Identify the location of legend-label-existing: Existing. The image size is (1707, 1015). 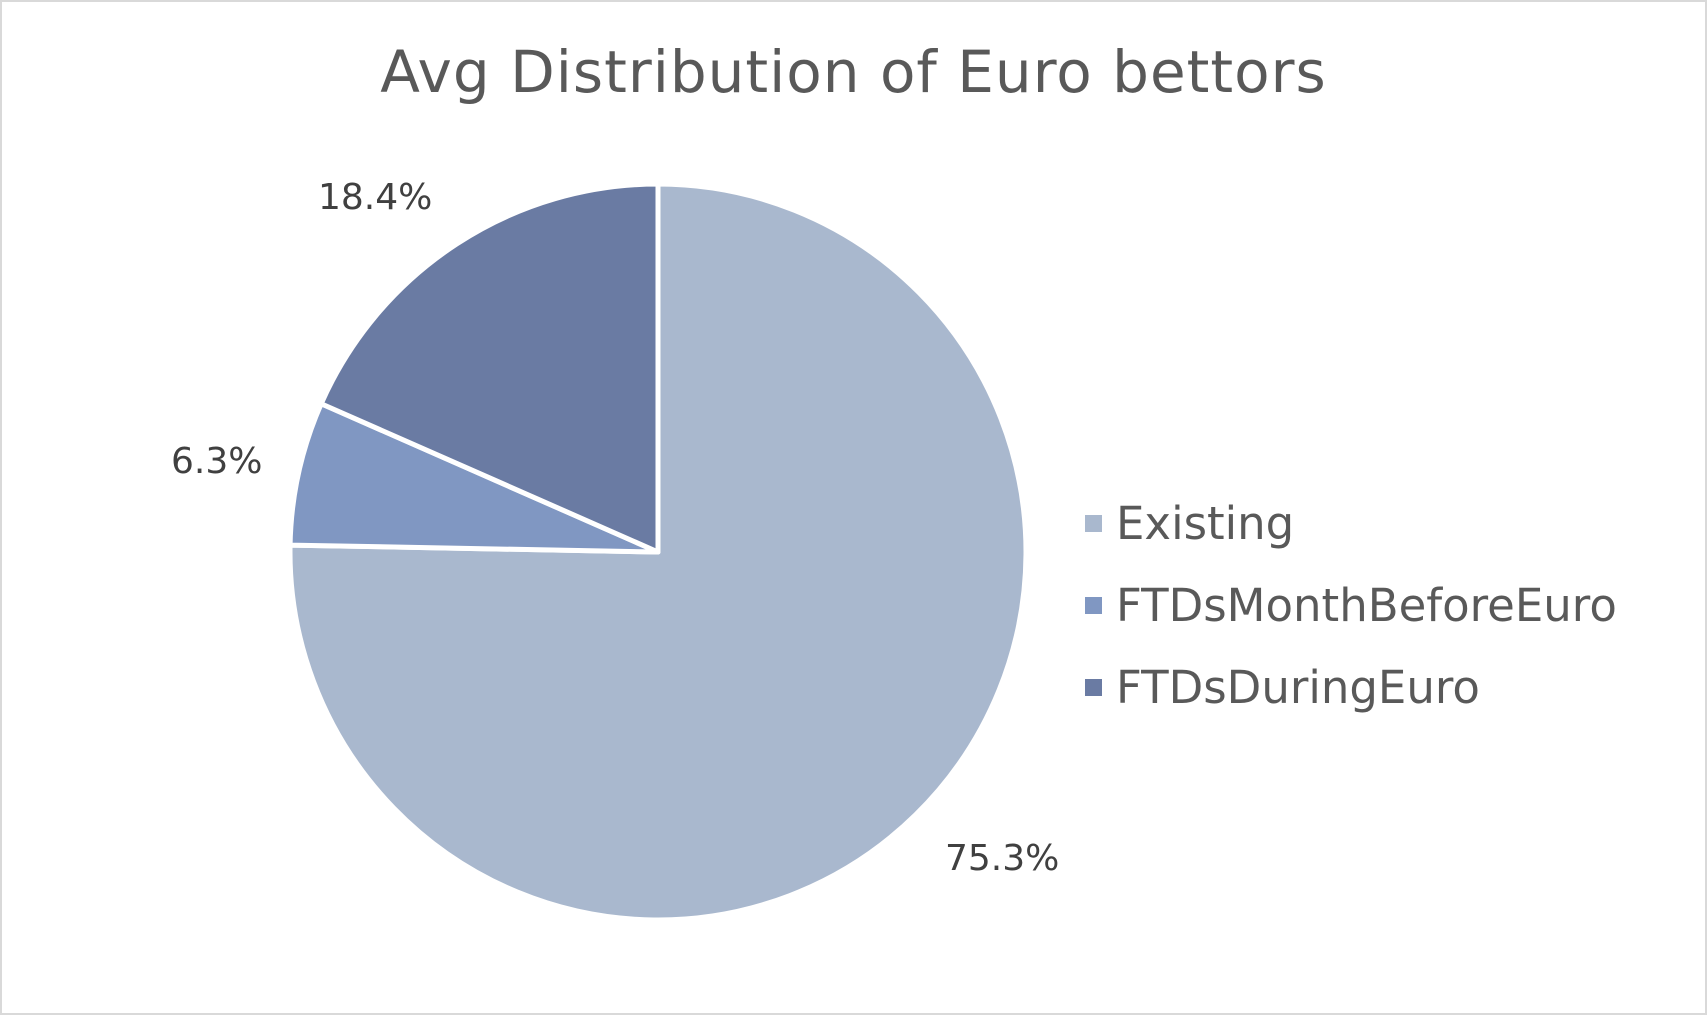
(1205, 523).